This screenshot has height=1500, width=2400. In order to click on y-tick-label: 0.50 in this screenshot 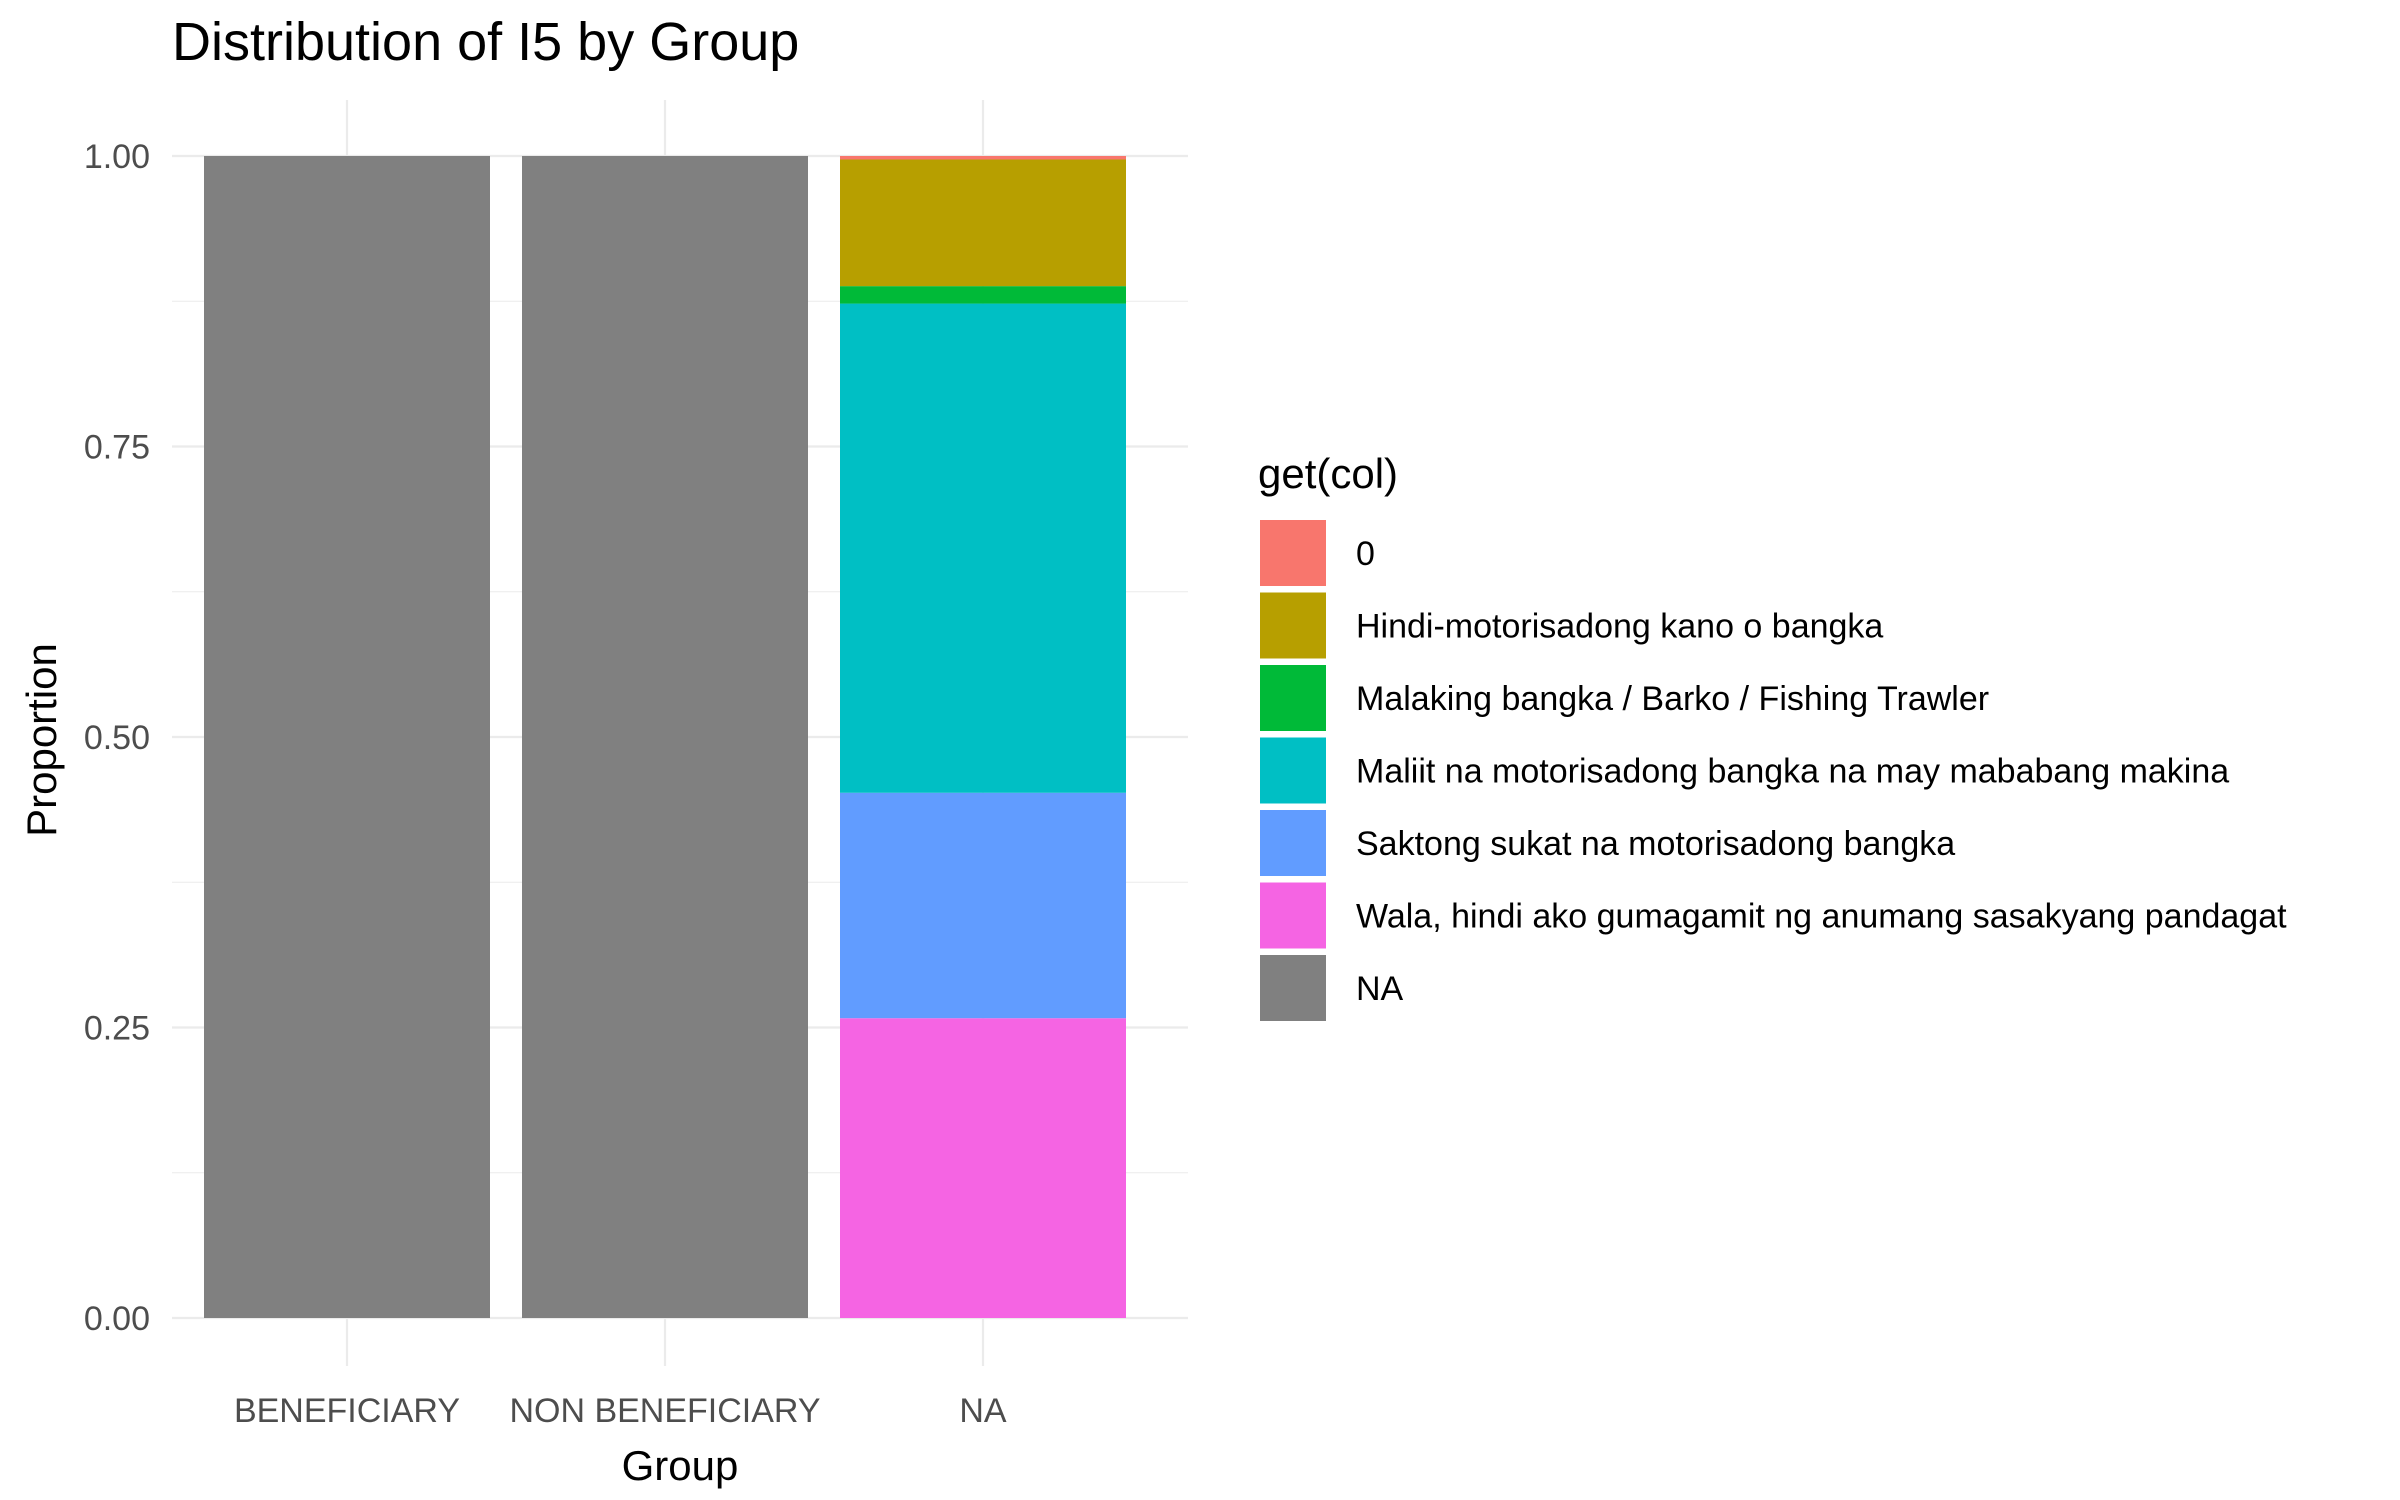, I will do `click(117, 738)`.